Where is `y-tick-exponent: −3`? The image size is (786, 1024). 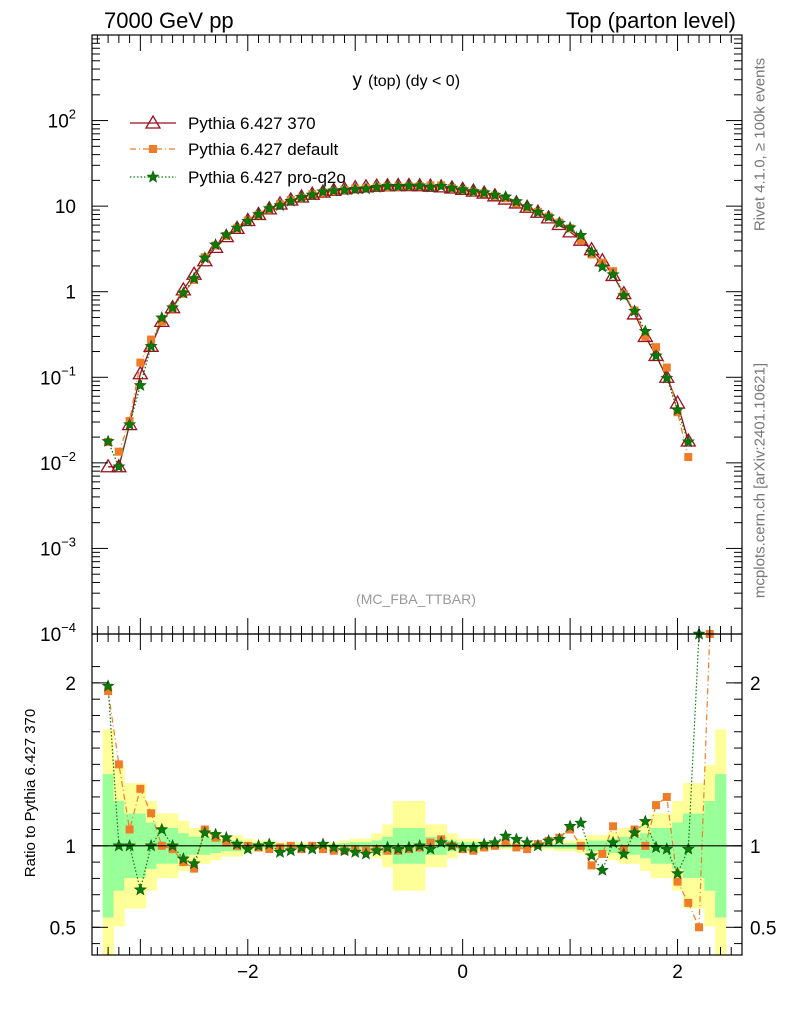
y-tick-exponent: −3 is located at coordinates (68, 541).